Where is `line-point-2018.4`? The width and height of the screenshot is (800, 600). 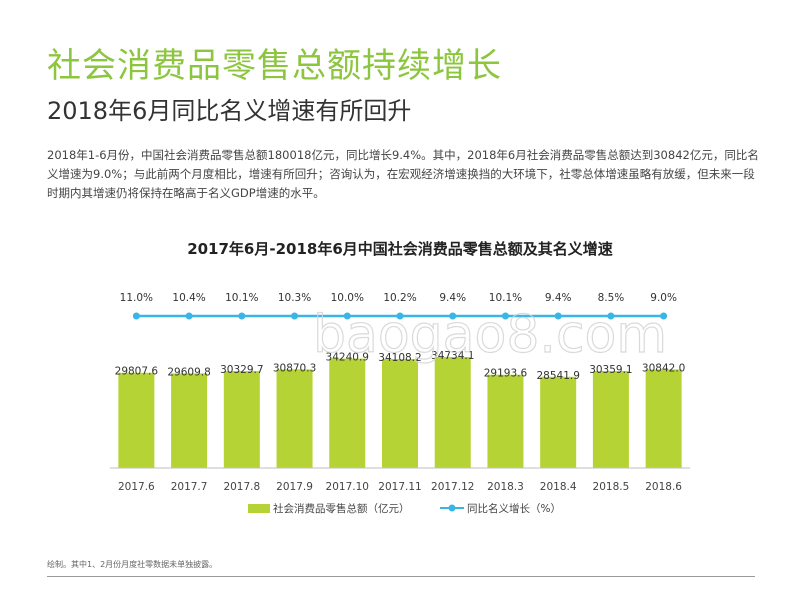
line-point-2018.4 is located at coordinates (558, 316).